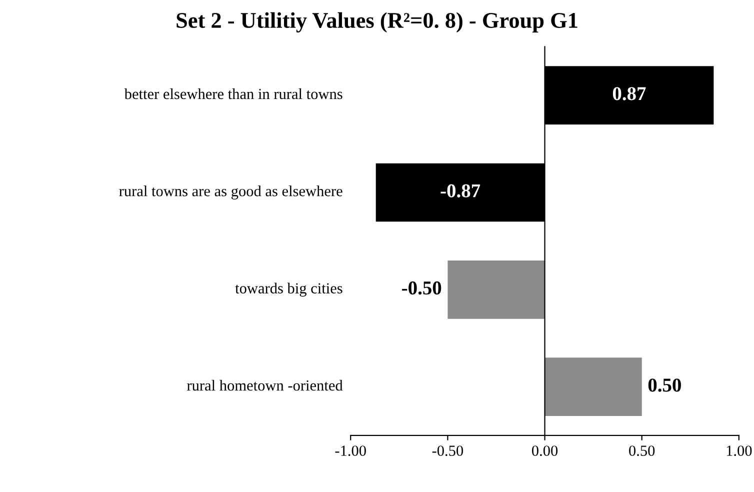  What do you see at coordinates (422, 288) in the screenshot?
I see `data-label: -0.50` at bounding box center [422, 288].